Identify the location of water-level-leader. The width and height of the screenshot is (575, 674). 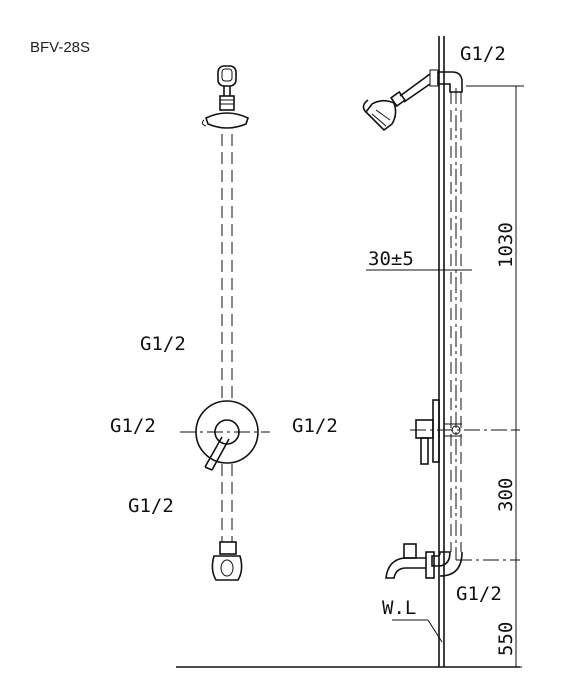
(417, 631).